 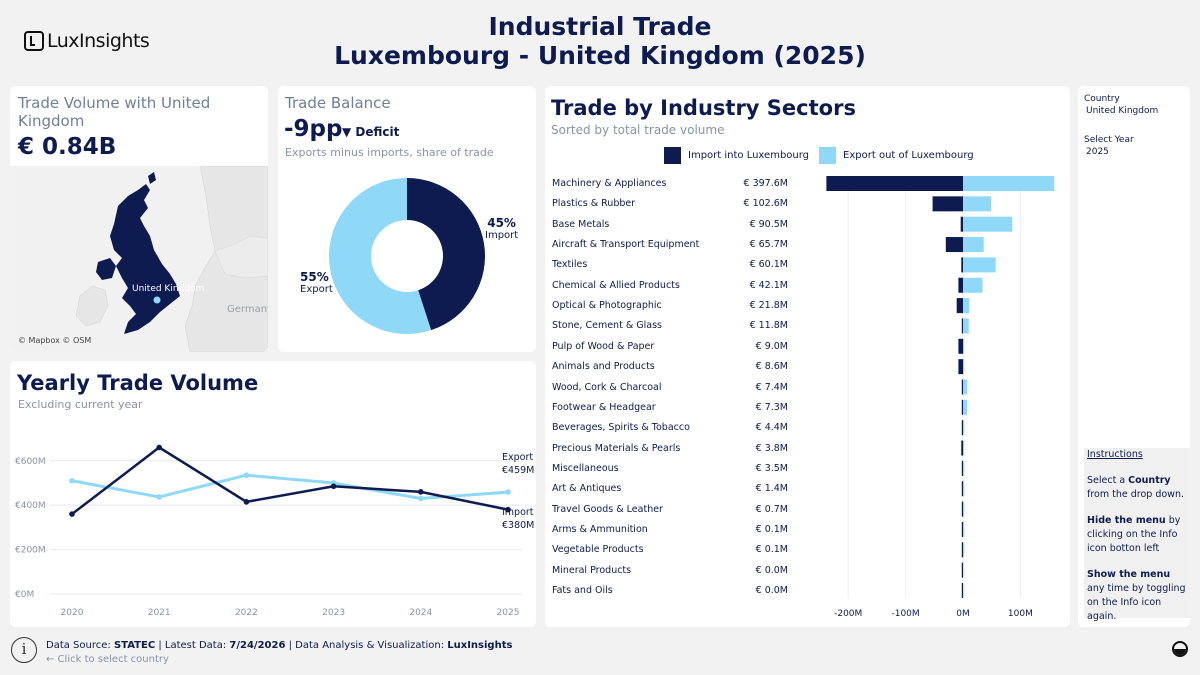 What do you see at coordinates (765, 204) in the screenshot?
I see `sector-total: € 102.6M` at bounding box center [765, 204].